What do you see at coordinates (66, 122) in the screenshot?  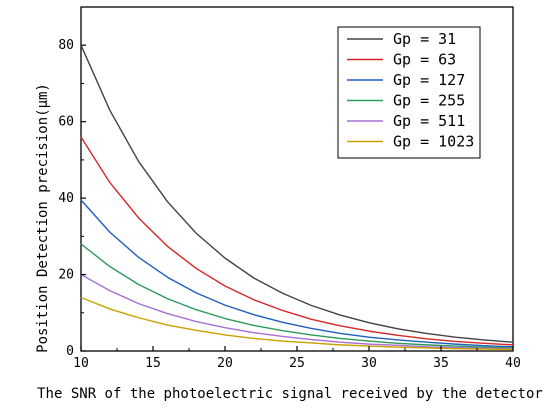 I see `y-tick-label: 60` at bounding box center [66, 122].